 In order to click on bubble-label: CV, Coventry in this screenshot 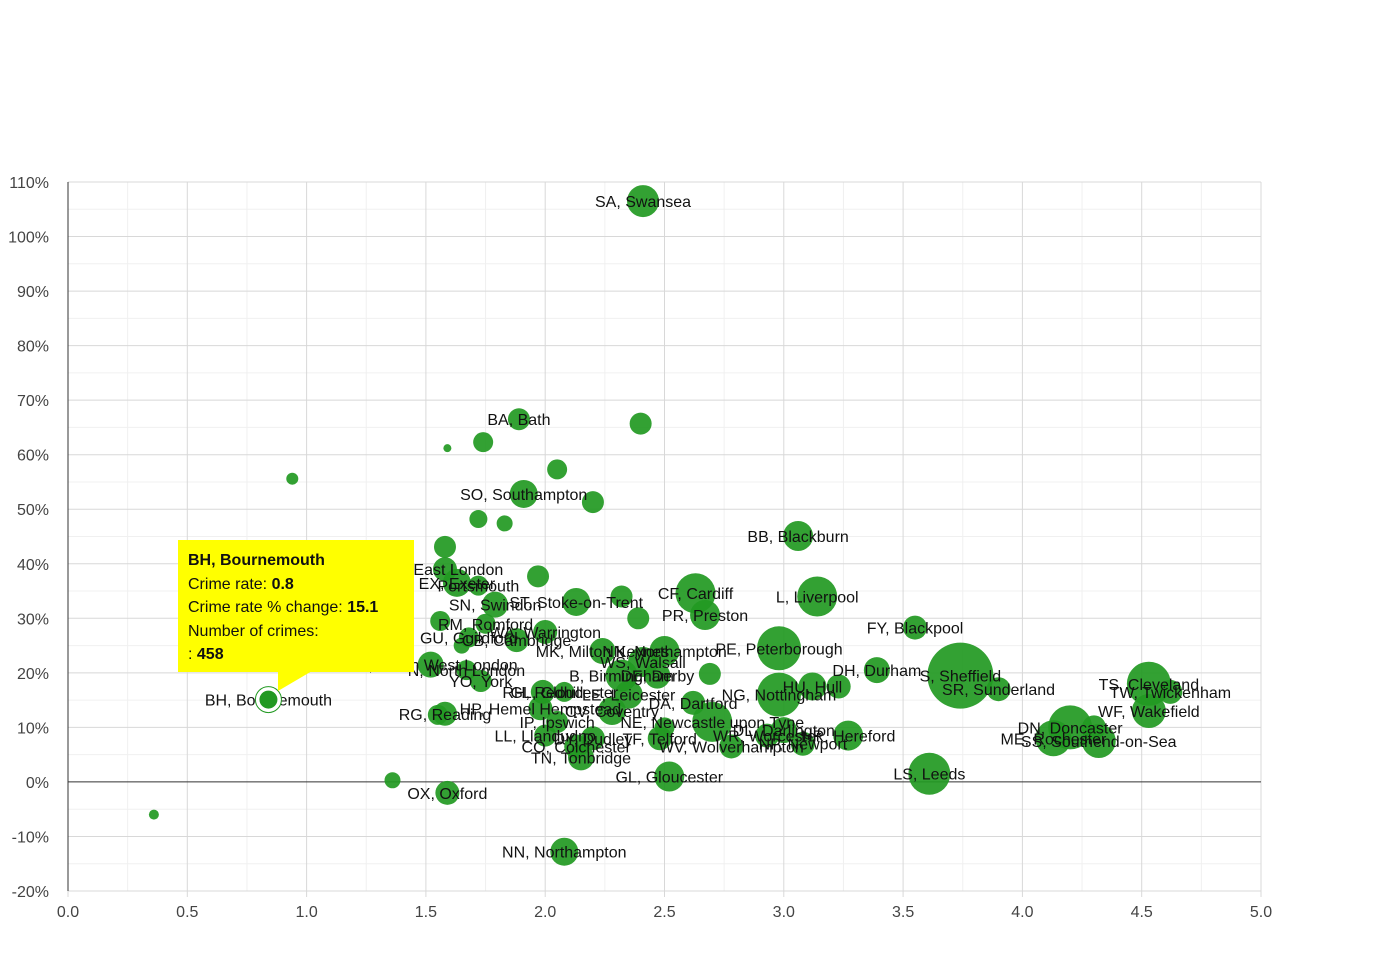, I will do `click(612, 712)`.